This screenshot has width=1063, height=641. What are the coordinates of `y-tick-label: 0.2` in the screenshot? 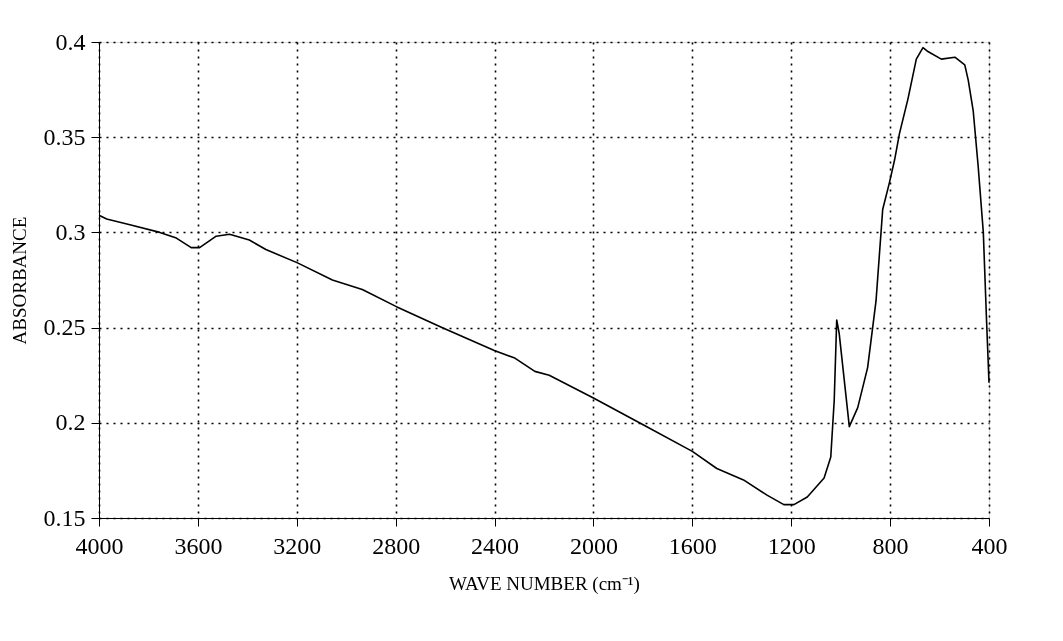 It's located at (70, 422).